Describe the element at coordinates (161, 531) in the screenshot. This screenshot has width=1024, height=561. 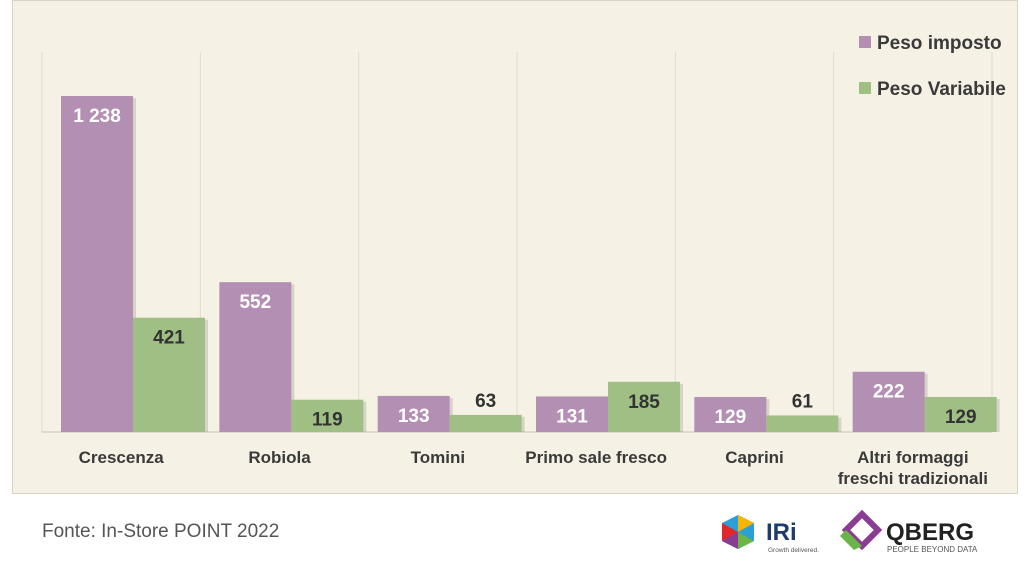
I see `source-note: Fonte: In-Store POINT 2022` at that location.